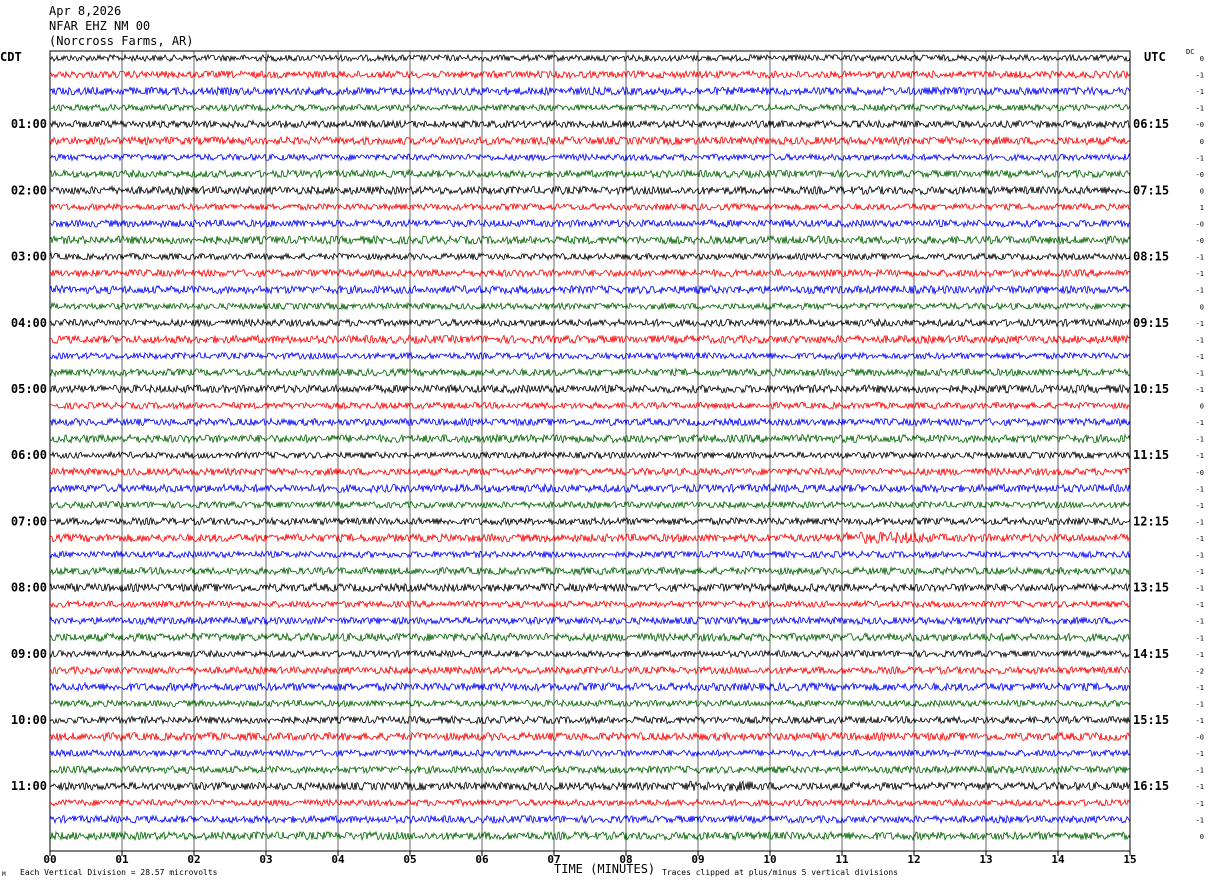 This screenshot has height=886, width=1210. I want to click on right-time-label: 06:15, so click(1151, 124).